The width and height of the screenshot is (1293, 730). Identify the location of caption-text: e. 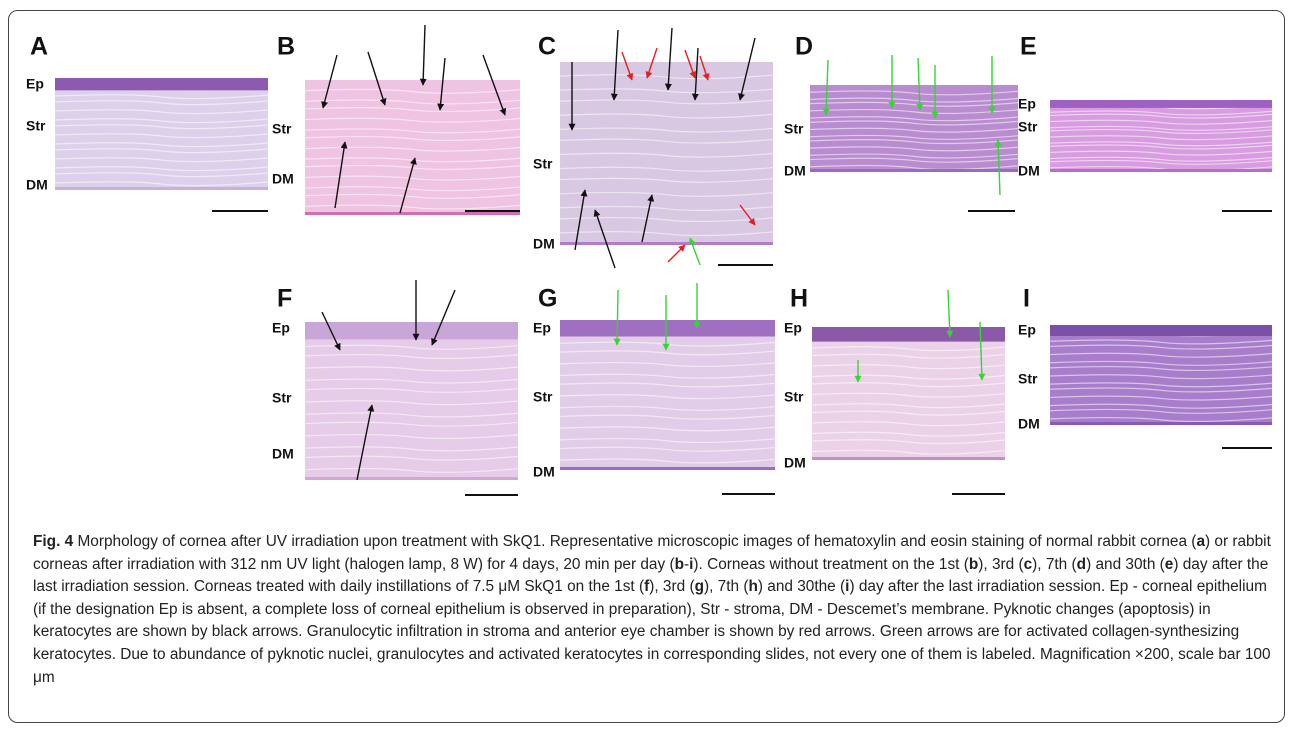
(1169, 564).